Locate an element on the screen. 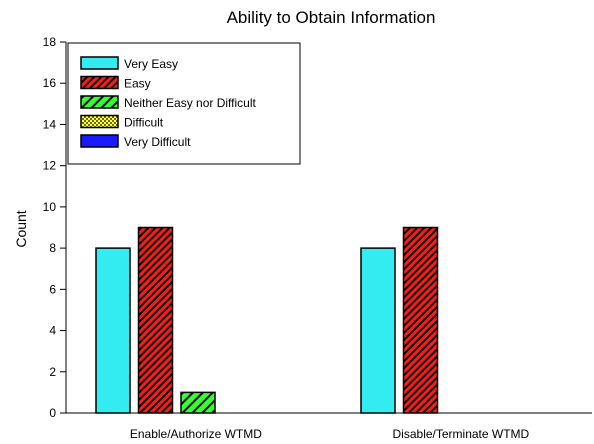  y-tick-label: 14 is located at coordinates (50, 124).